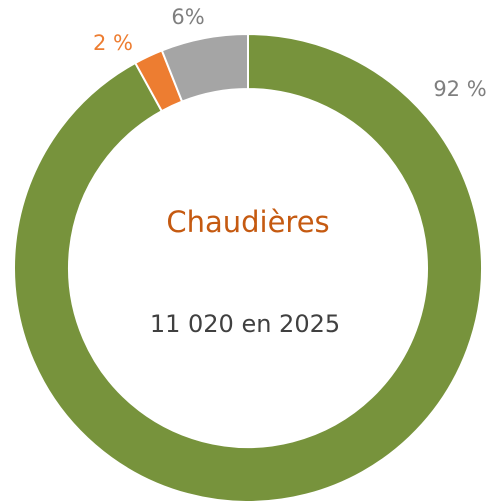  What do you see at coordinates (245, 324) in the screenshot?
I see `center-subtitle: 11 020 en 2025` at bounding box center [245, 324].